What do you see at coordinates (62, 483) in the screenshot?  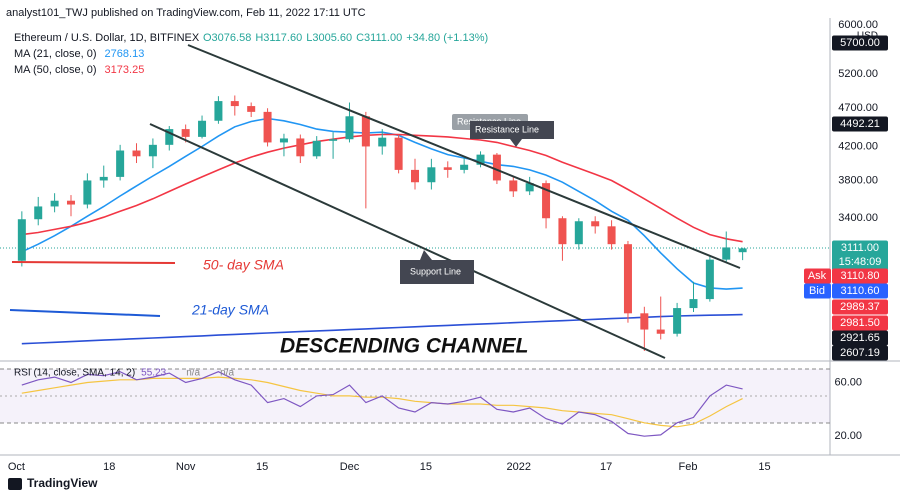 I see `footer: TradingView` at bounding box center [62, 483].